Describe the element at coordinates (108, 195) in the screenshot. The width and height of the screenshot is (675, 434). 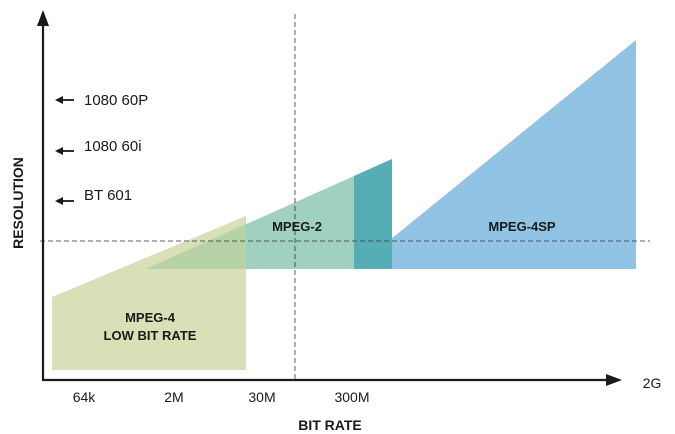
I see `marker-label-bt601: BT 601` at that location.